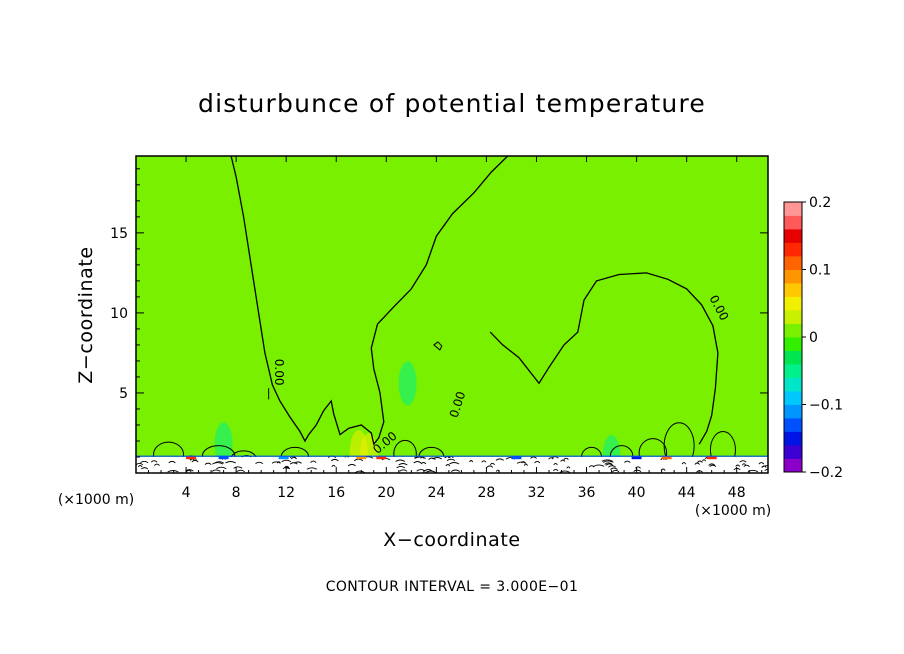 Image resolution: width=904 pixels, height=654 pixels. I want to click on x-unit-left: (×1000 m), so click(96, 500).